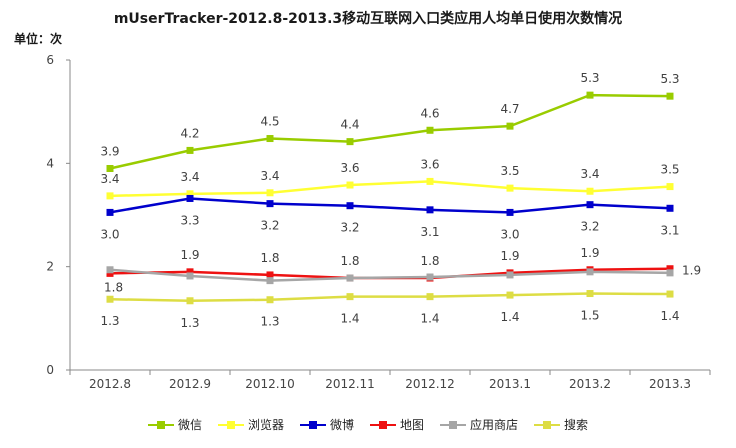 This screenshot has width=736, height=448. What do you see at coordinates (50, 163) in the screenshot?
I see `y-tick-label: 4` at bounding box center [50, 163].